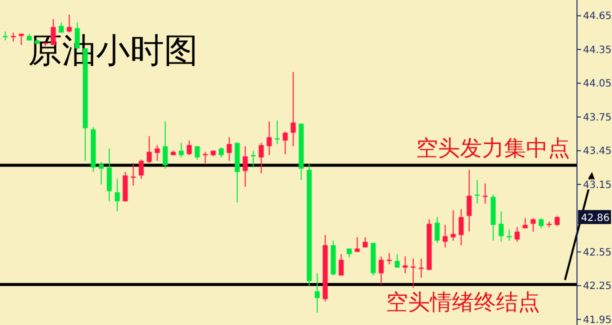 This screenshot has width=612, height=325. Describe the element at coordinates (493, 149) in the screenshot. I see `annotation: 空头发力集中点` at that location.